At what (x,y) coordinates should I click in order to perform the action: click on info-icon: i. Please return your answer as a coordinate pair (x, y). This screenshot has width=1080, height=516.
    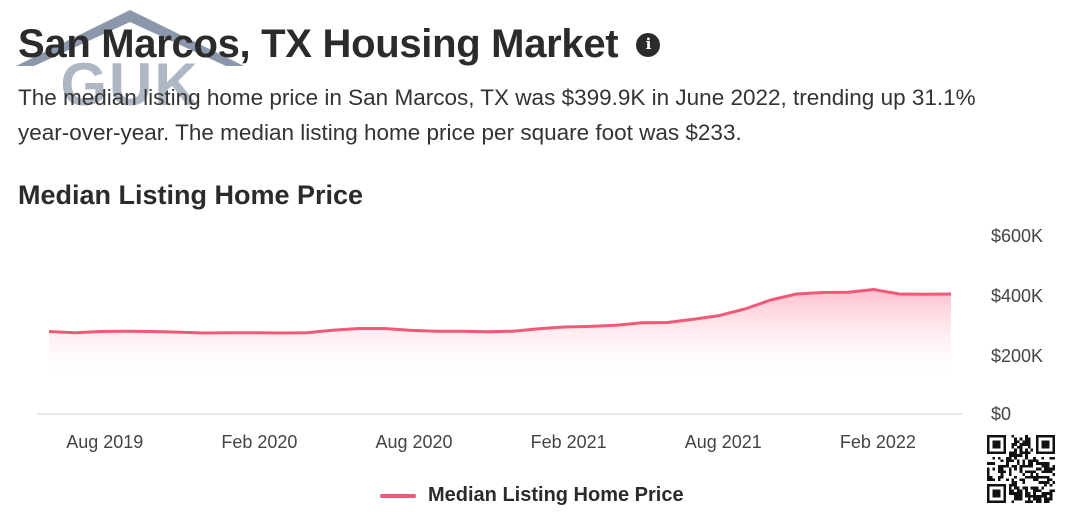
    Looking at the image, I should click on (648, 44).